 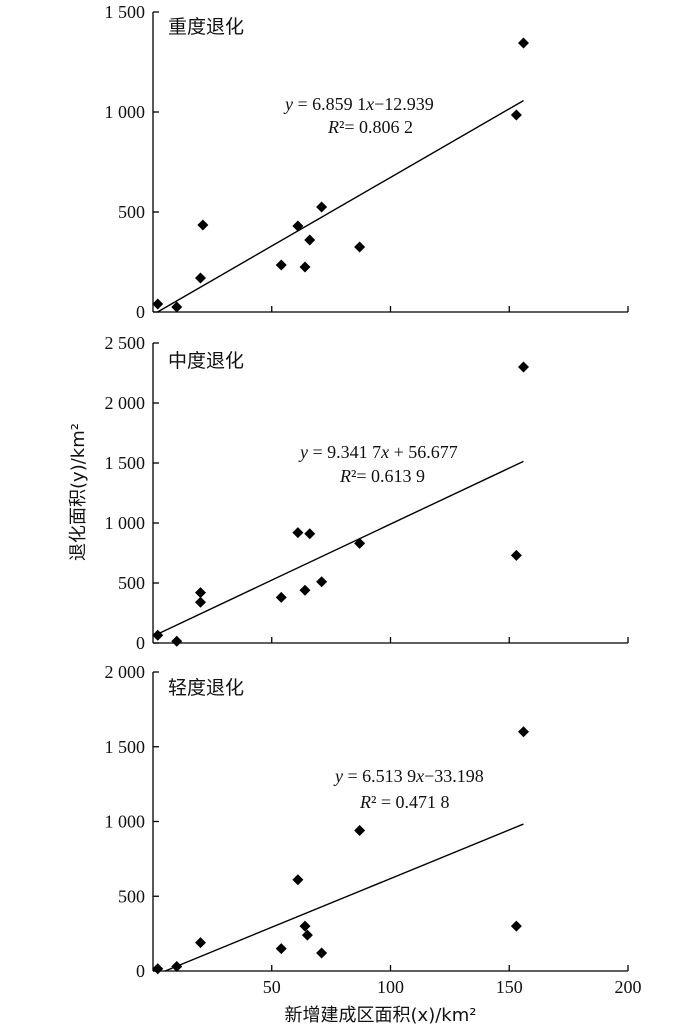 What do you see at coordinates (272, 987) in the screenshot?
I see `x-tick-label: 50` at bounding box center [272, 987].